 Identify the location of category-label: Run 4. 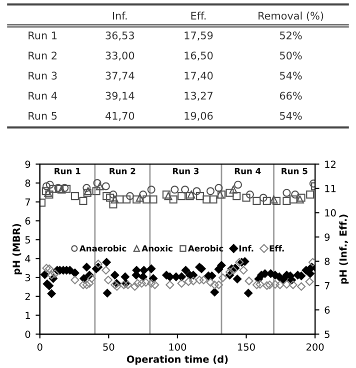
(42, 96).